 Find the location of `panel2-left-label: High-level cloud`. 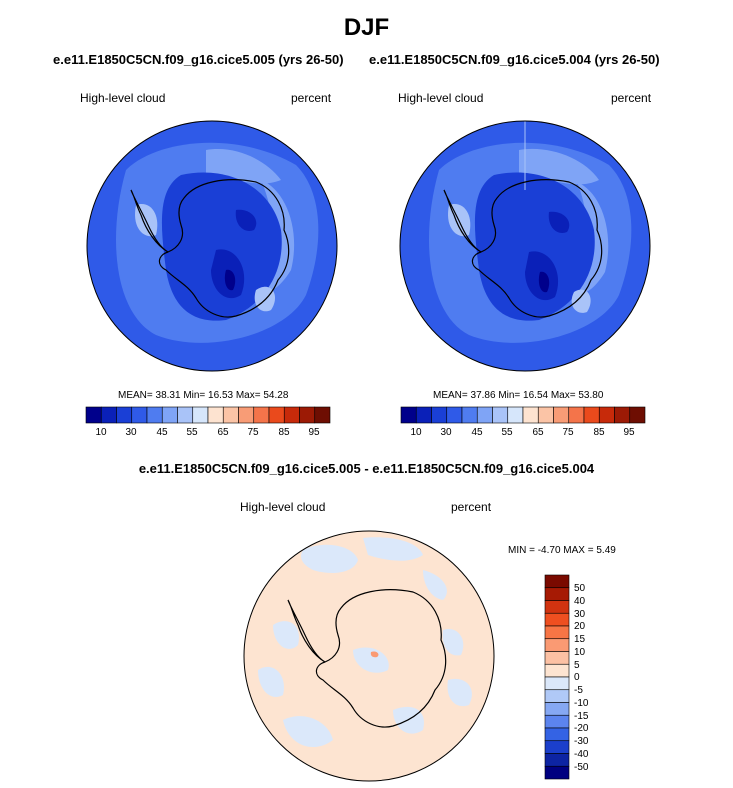

panel2-left-label: High-level cloud is located at coordinates (441, 98).